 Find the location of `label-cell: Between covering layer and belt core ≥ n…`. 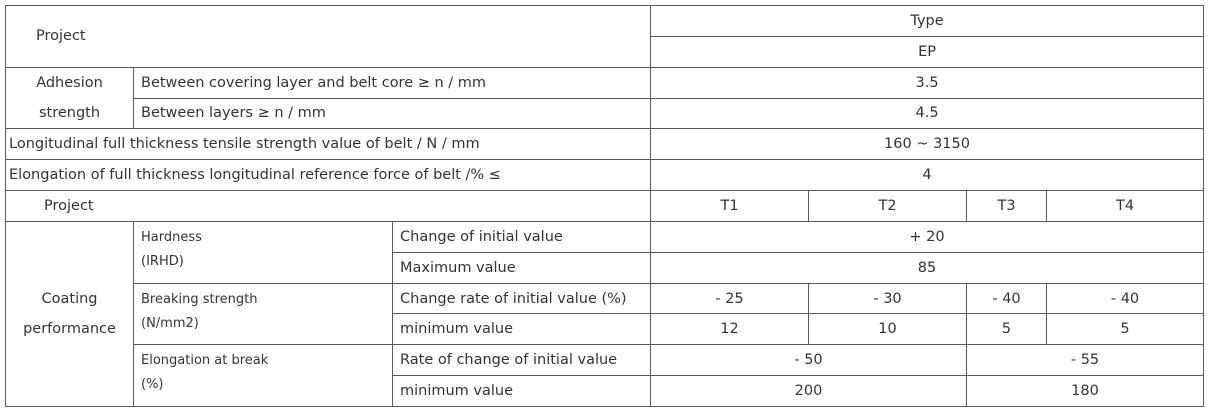

label-cell: Between covering layer and belt core ≥ n… is located at coordinates (392, 82).